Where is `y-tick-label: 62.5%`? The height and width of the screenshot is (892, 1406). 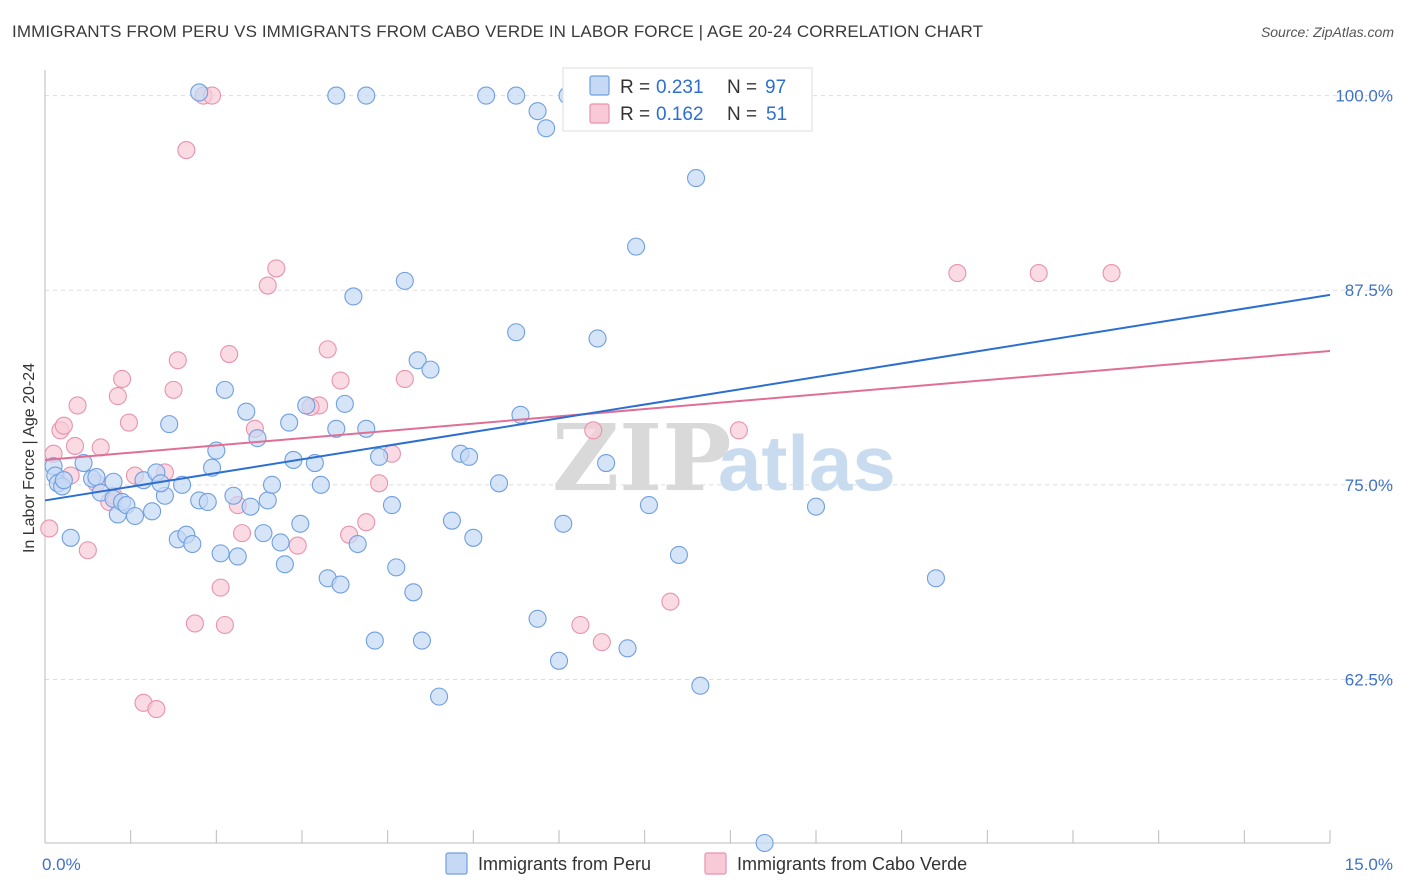
y-tick-label: 62.5% is located at coordinates (1369, 680).